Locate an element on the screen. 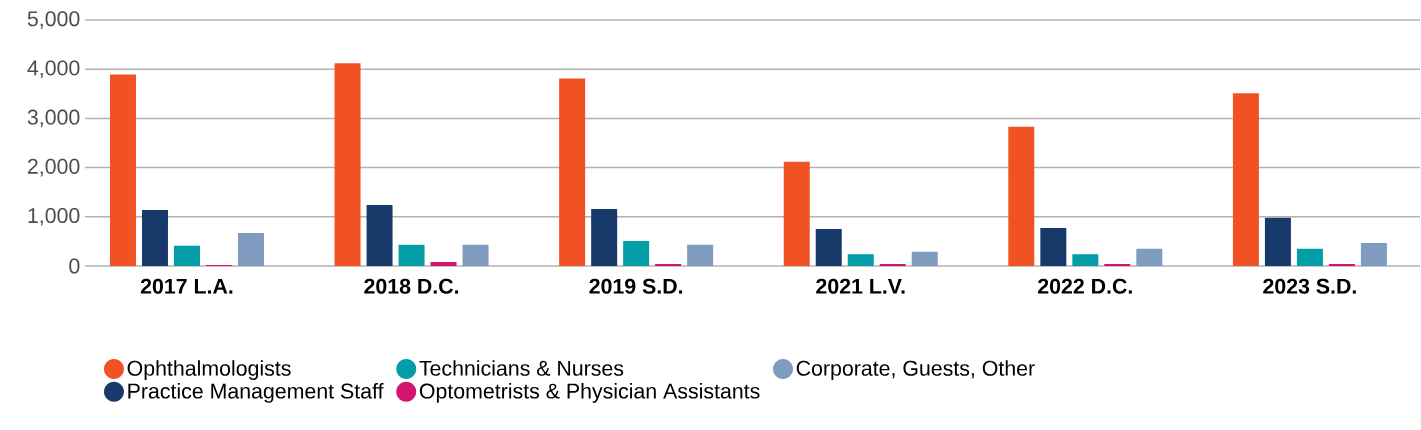  y-tick-label: 5,000 is located at coordinates (53, 20).